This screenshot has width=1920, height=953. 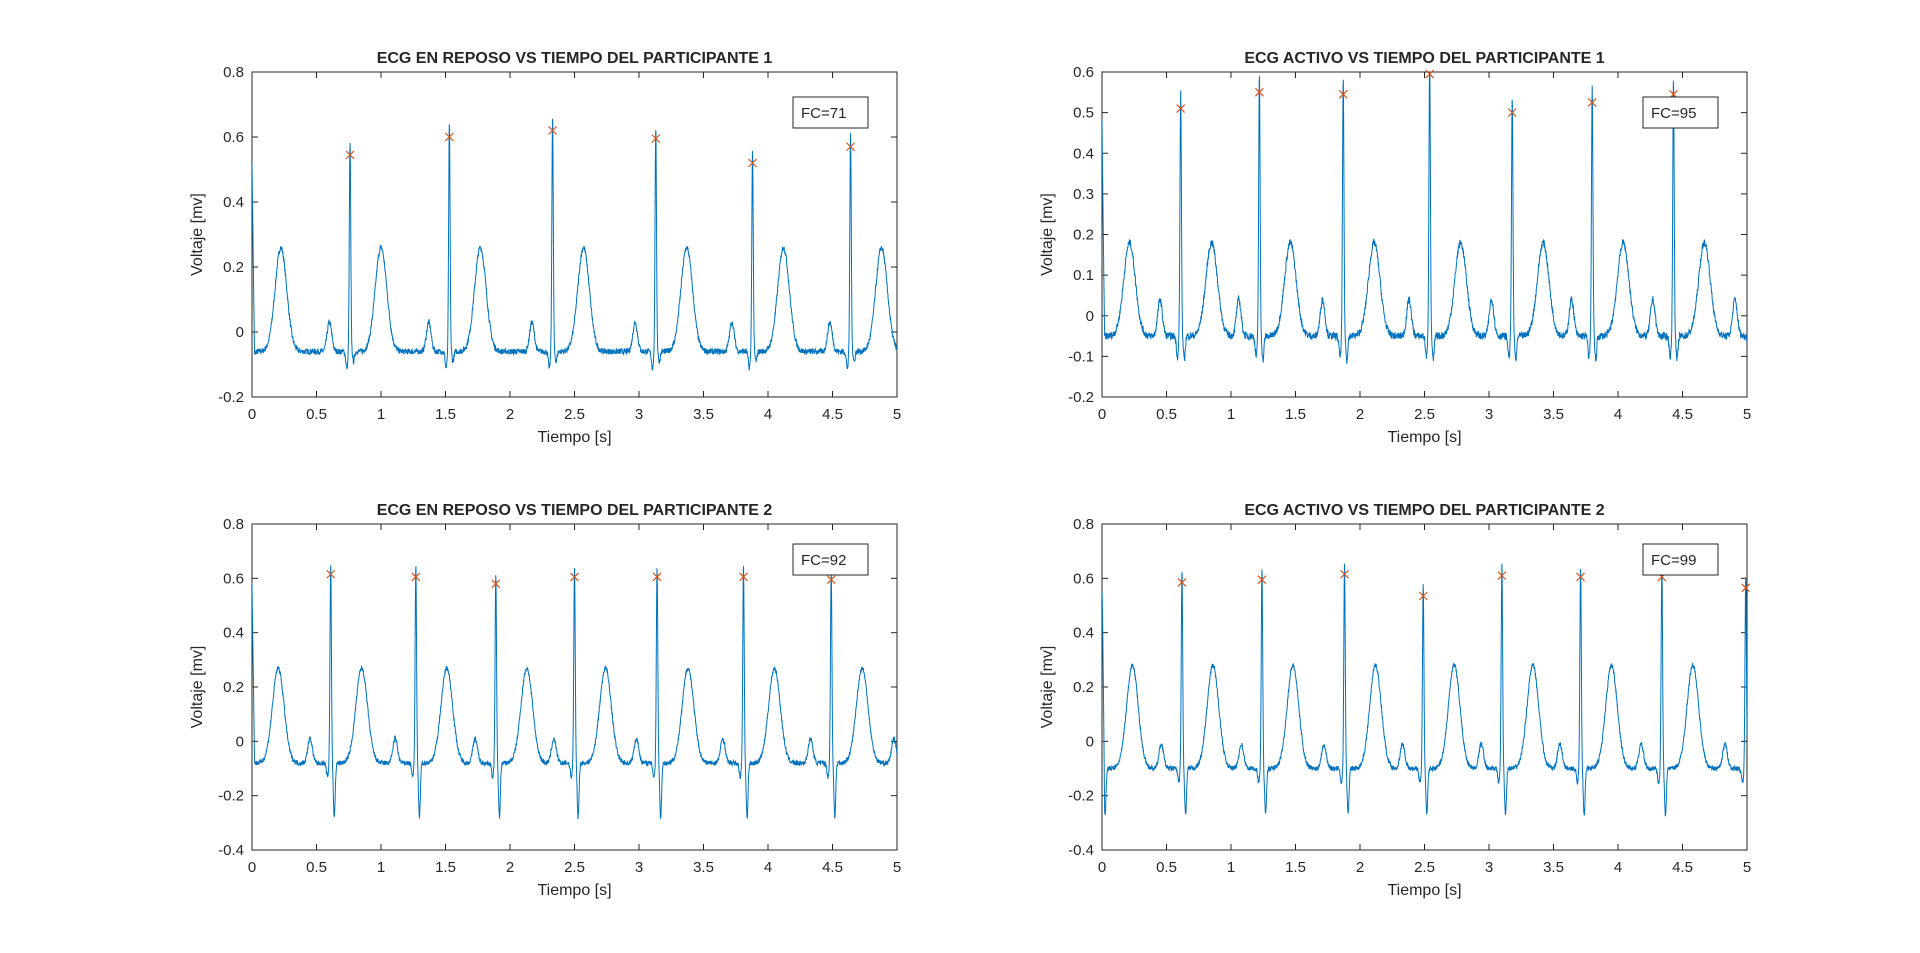 What do you see at coordinates (1673, 113) in the screenshot?
I see `fc-annotation-text: FC=95` at bounding box center [1673, 113].